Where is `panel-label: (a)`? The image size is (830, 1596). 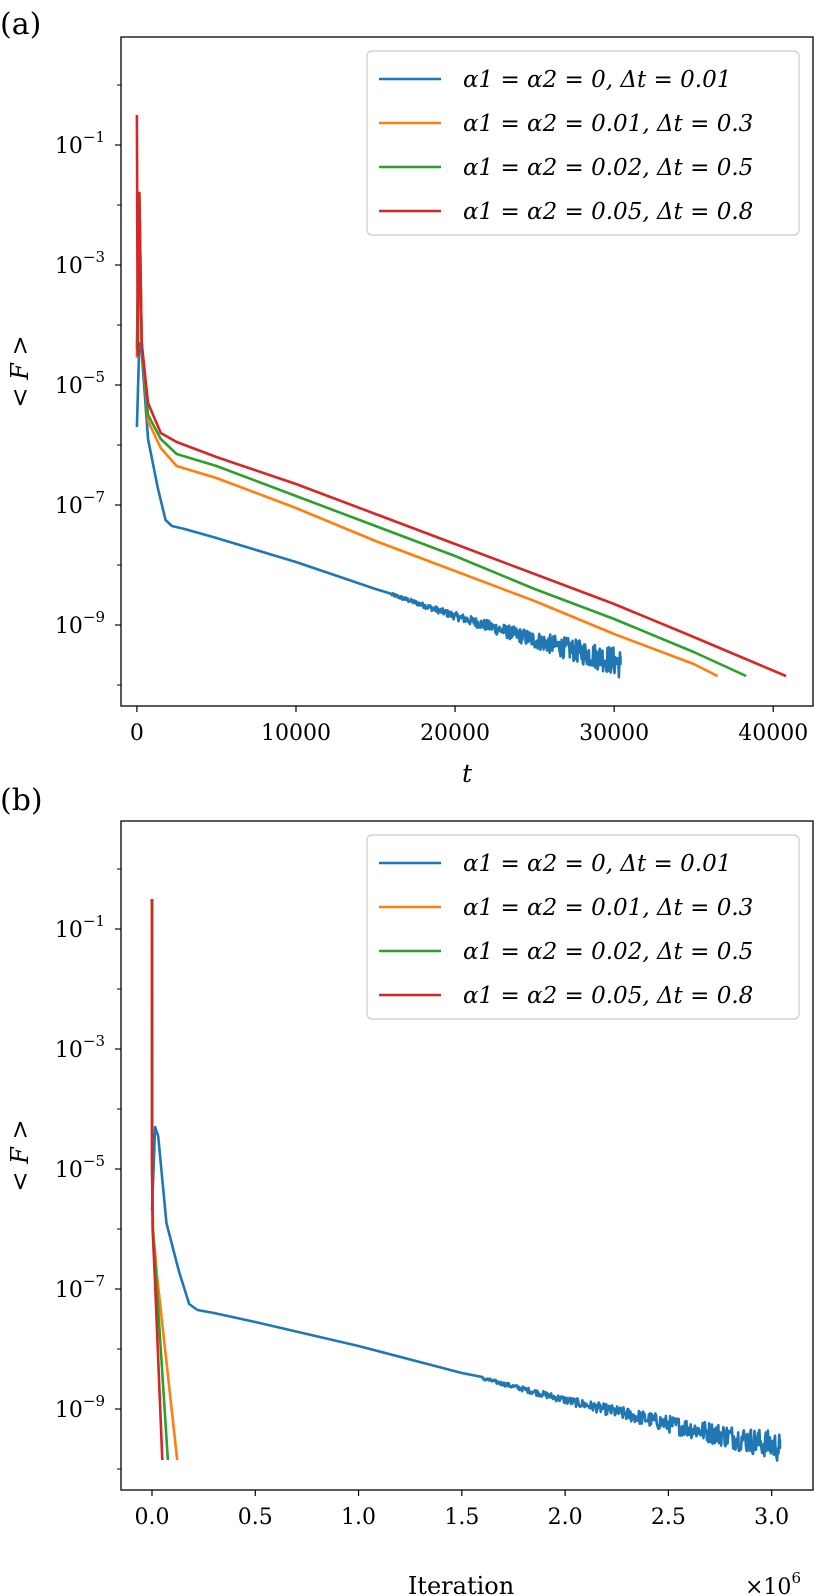
panel-label: (a) is located at coordinates (20, 24).